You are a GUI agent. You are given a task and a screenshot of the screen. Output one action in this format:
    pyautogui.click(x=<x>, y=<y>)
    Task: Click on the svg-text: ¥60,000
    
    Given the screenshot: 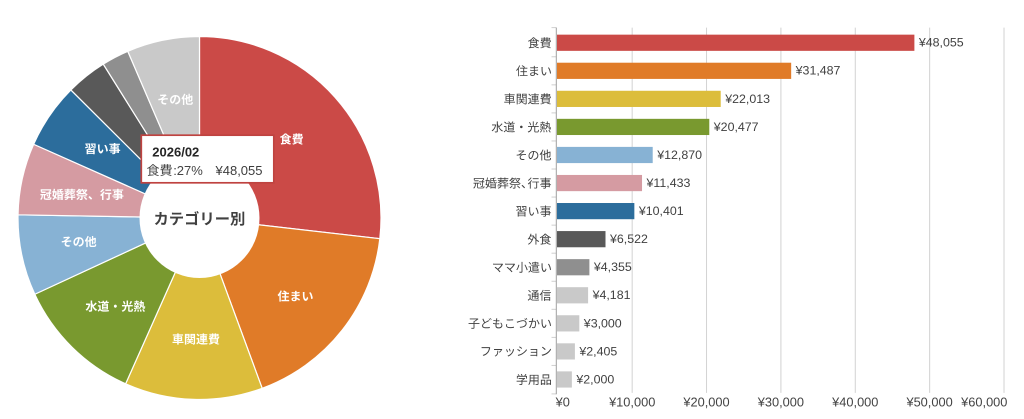 What is the action you would take?
    pyautogui.click(x=983, y=401)
    